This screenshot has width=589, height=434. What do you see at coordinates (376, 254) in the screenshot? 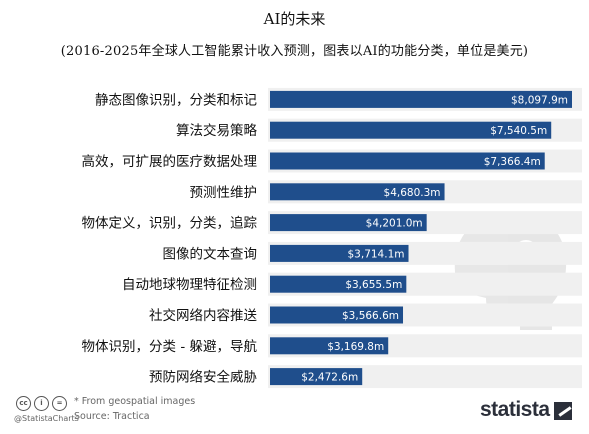
I see `value-label: $3,714.1m` at bounding box center [376, 254].